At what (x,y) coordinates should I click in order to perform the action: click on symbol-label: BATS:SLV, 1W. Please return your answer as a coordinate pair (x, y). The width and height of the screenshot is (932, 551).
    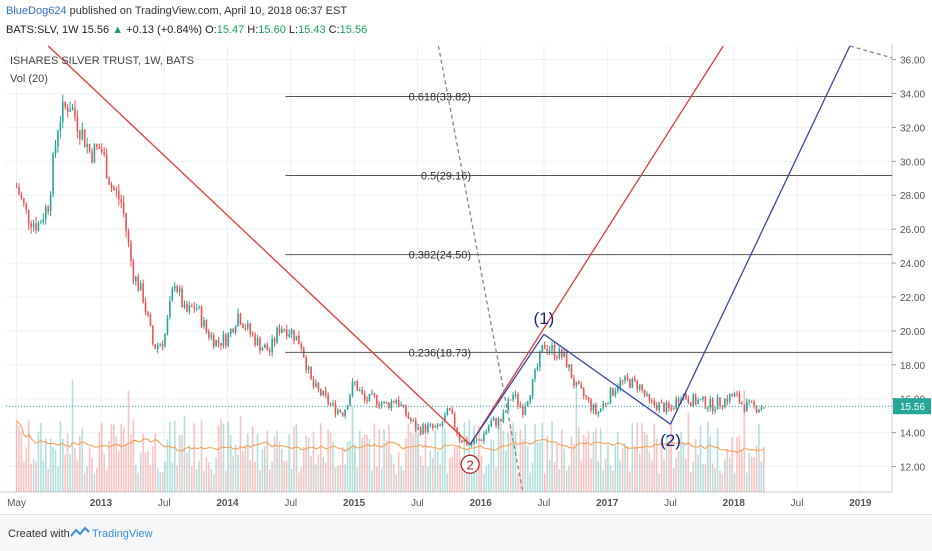
    Looking at the image, I should click on (42, 30).